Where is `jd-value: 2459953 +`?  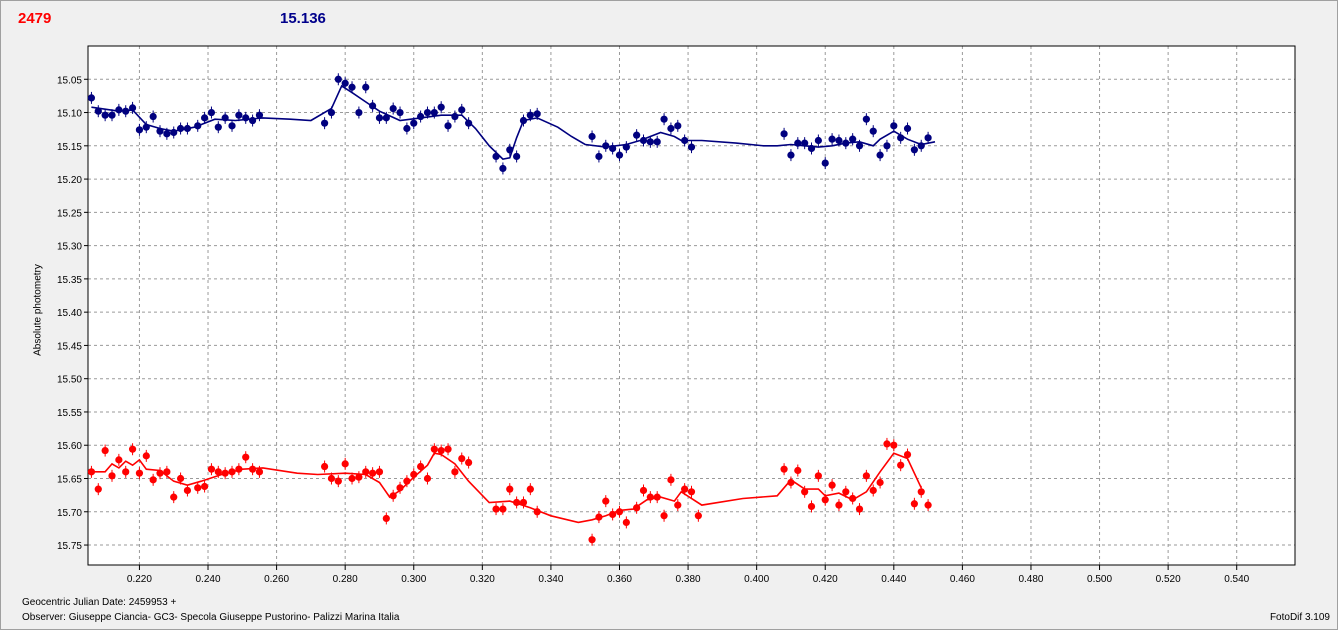 jd-value: 2459953 + is located at coordinates (152, 602).